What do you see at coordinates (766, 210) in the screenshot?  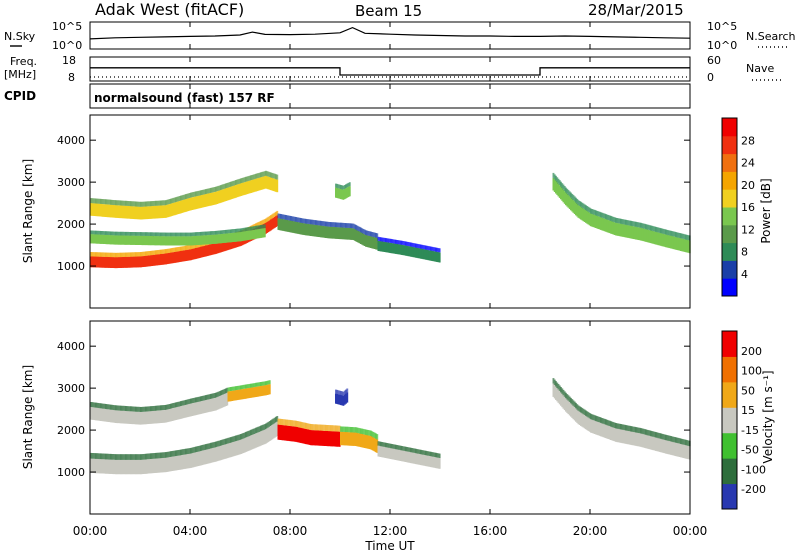 I see `power-colorbar-label: Power [dB]` at bounding box center [766, 210].